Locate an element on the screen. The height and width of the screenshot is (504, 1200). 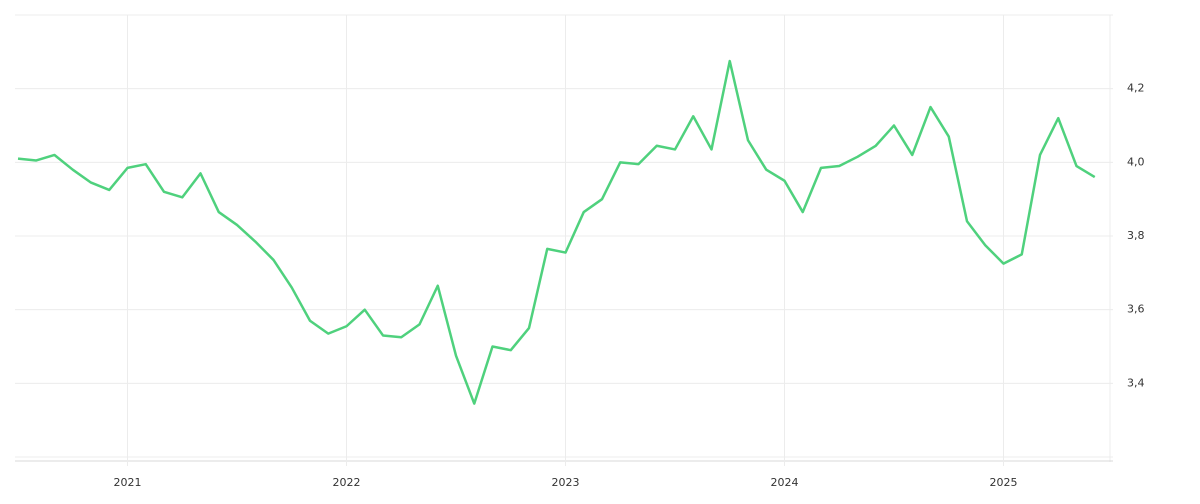
y-tick-label: 3,6 is located at coordinates (1136, 309).